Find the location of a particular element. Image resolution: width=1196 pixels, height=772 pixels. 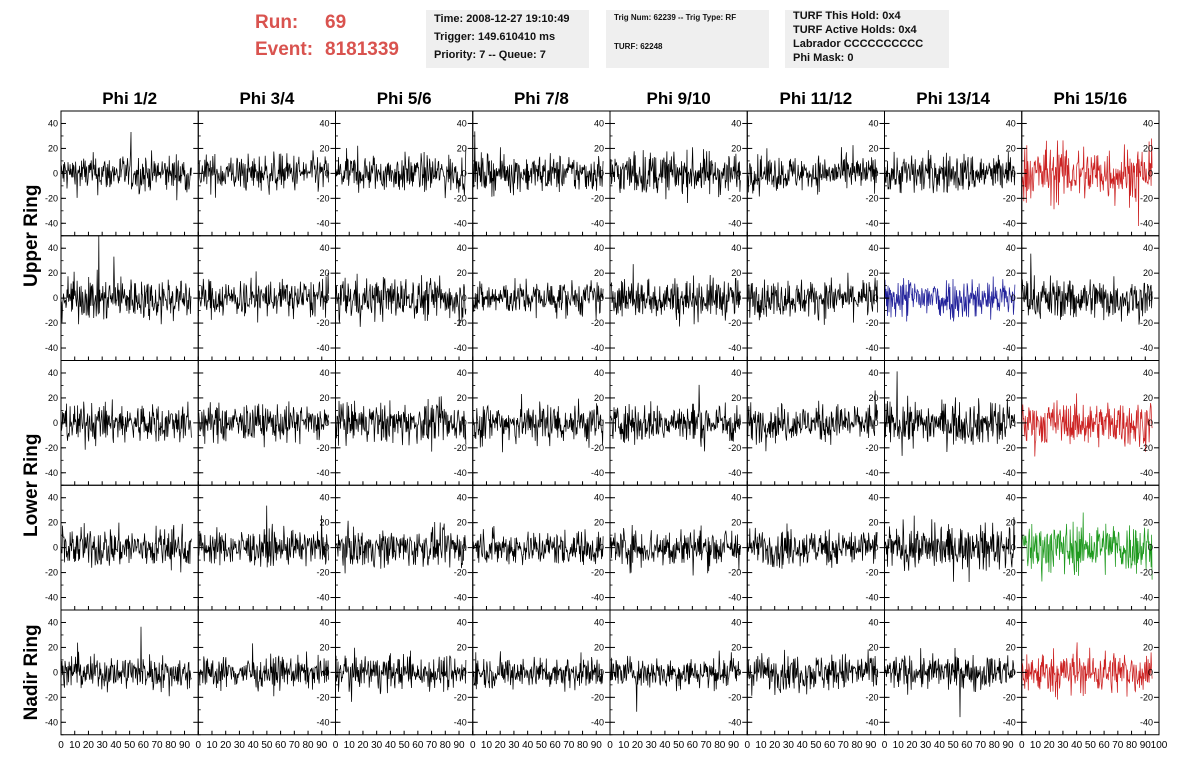

panel-r1-c7: -40 -20 0 20 40 is located at coordinates (953, 173).